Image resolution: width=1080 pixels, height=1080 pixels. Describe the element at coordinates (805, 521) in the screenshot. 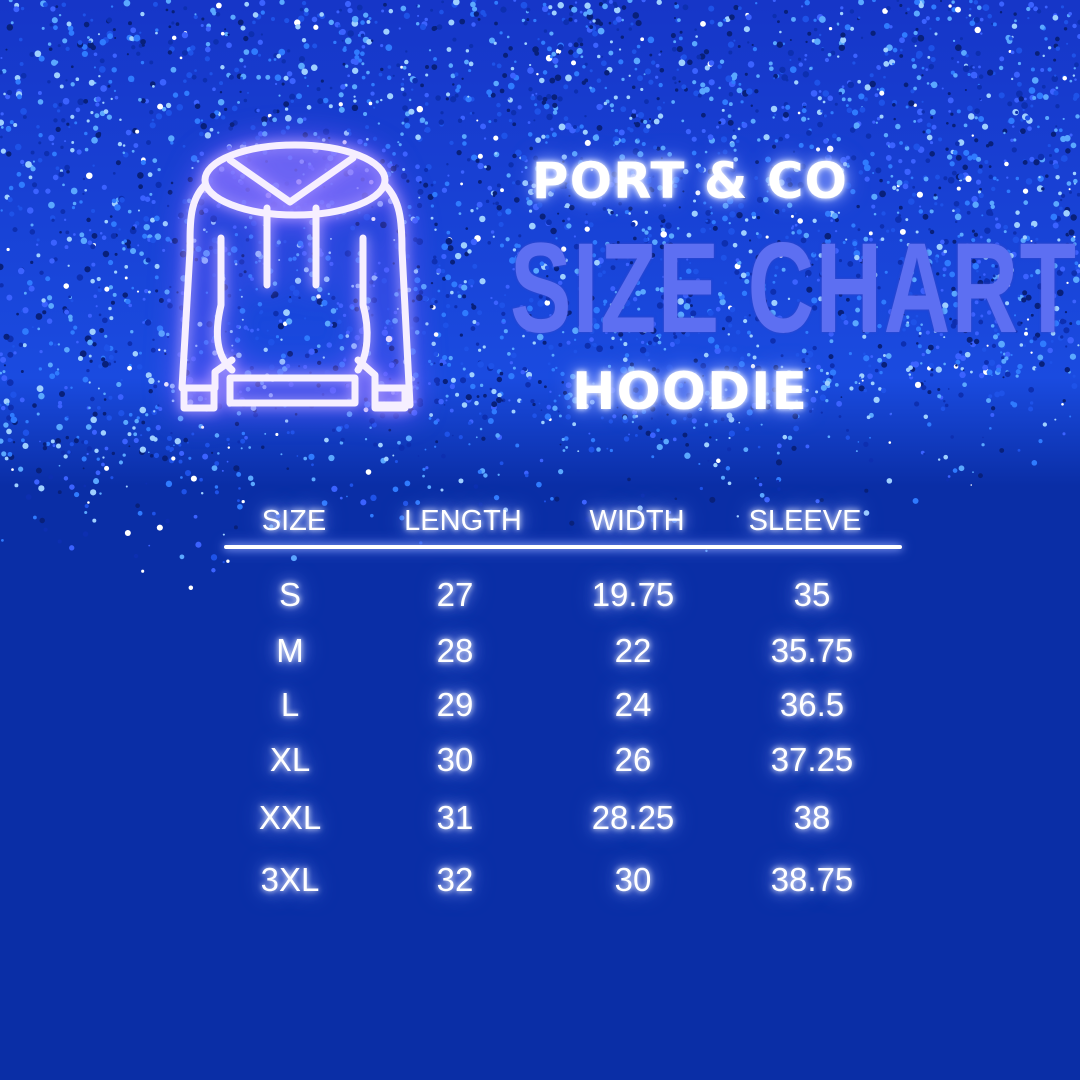

I see `column-header-sleeve: SLEEVE` at that location.